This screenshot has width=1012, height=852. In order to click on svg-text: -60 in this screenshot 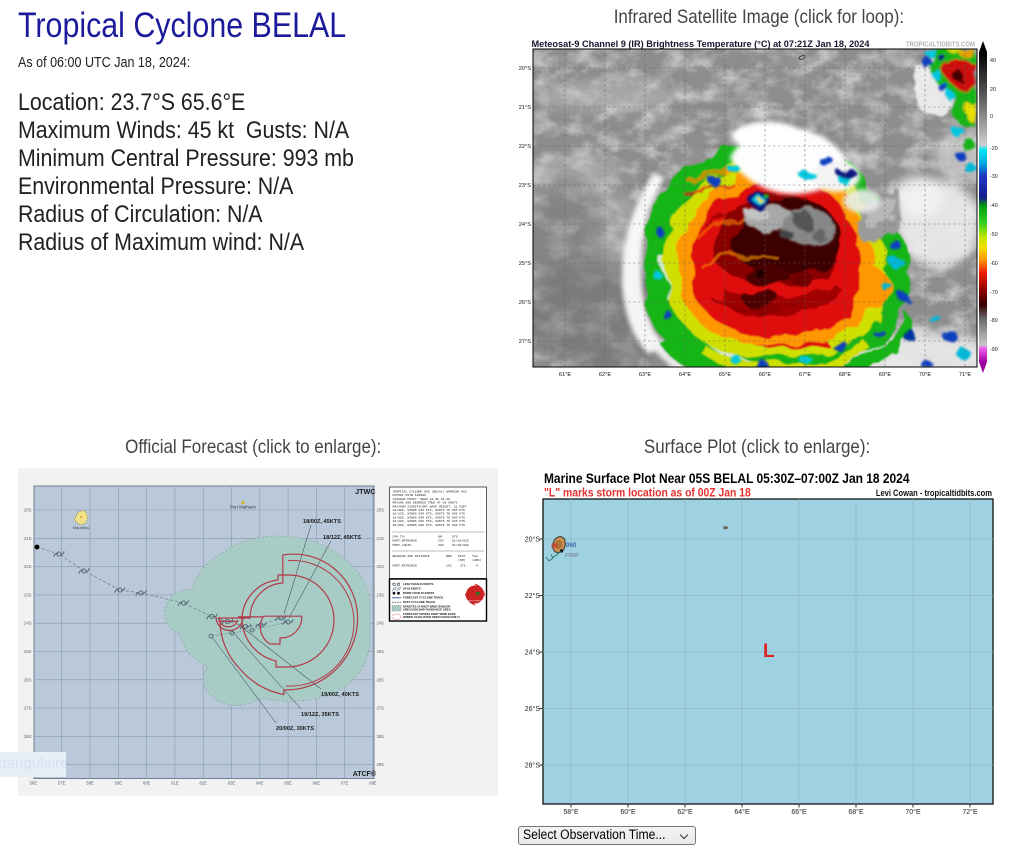, I will do `click(994, 264)`.